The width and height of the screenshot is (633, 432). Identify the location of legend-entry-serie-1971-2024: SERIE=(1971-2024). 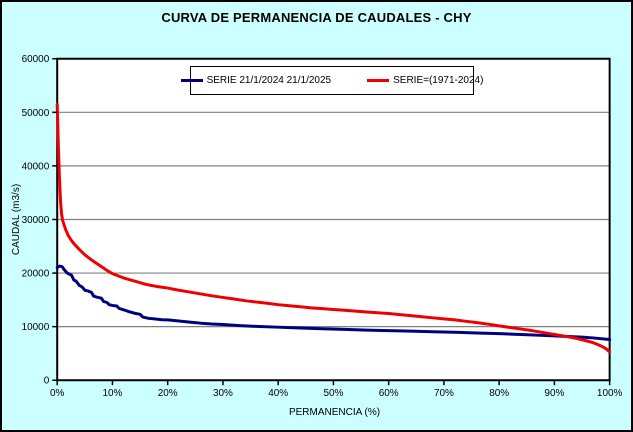
(425, 80).